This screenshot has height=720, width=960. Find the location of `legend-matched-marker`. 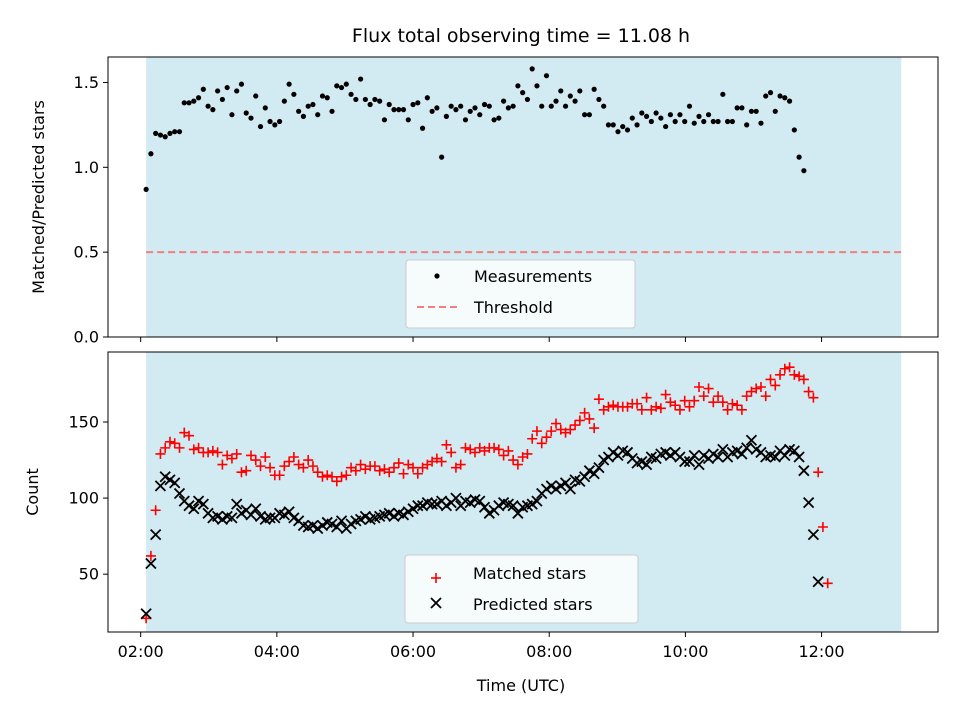

legend-matched-marker is located at coordinates (436, 578).